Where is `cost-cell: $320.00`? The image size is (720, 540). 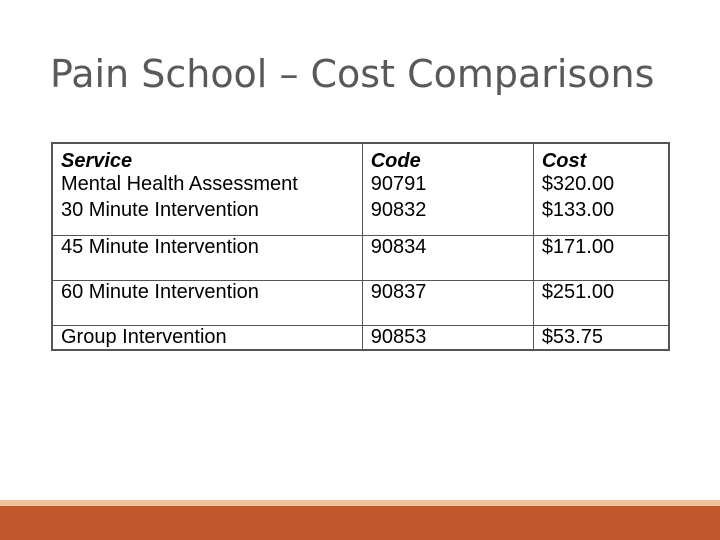
cost-cell: $320.00 is located at coordinates (600, 186).